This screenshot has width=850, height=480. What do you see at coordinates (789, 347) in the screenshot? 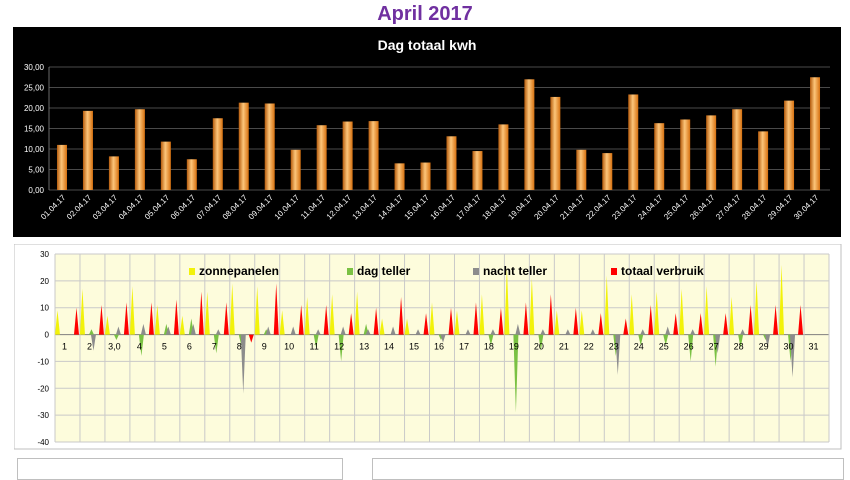
I see `chart2-x-tick-label: 30` at bounding box center [789, 347].